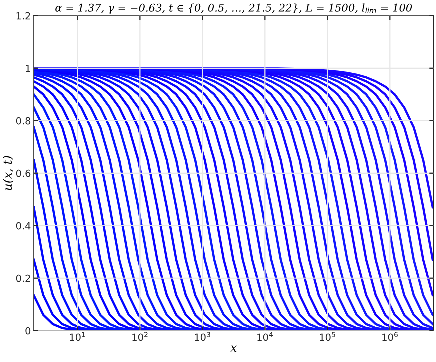  I want to click on x-tick-label: 10$^{4}$, so click(266, 337).